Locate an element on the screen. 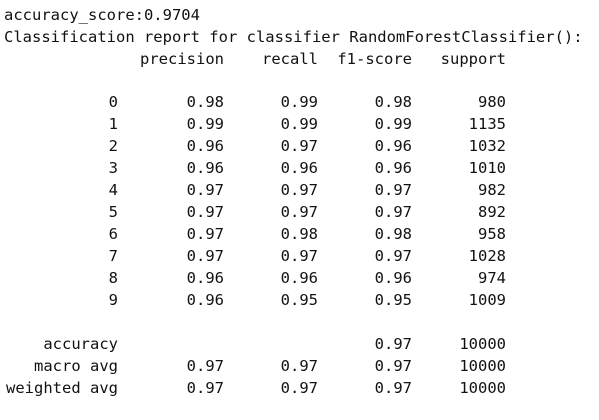  recall-cell: 0.95 is located at coordinates (299, 300).